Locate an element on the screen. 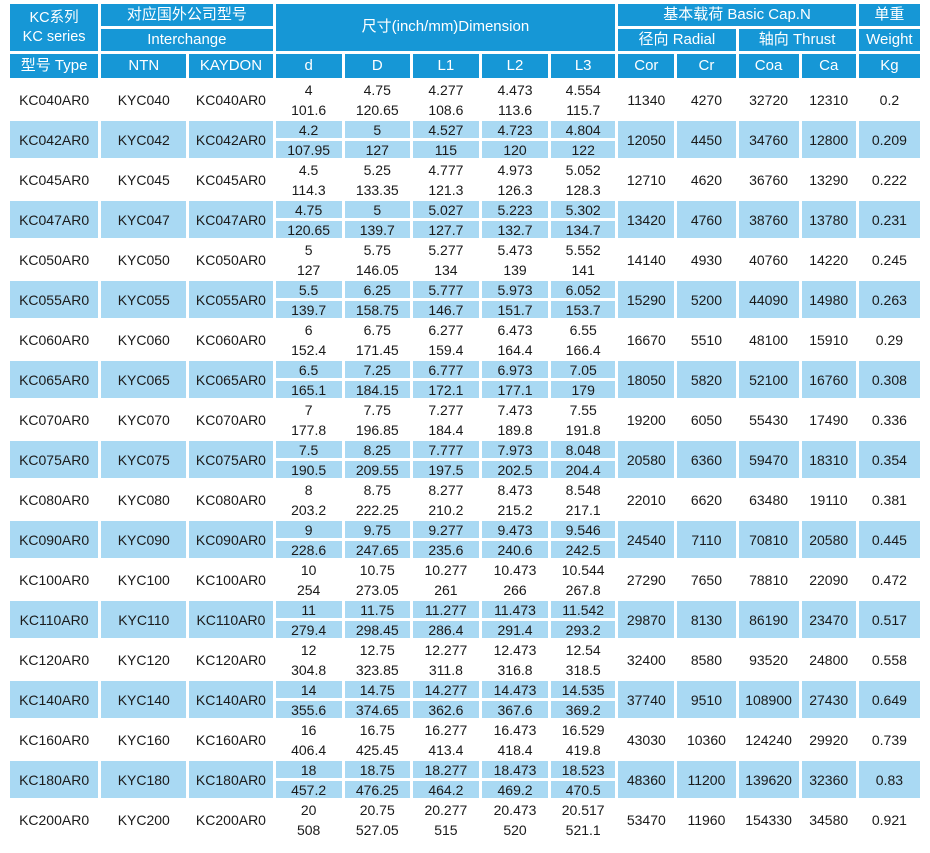 This screenshot has height=853, width=930. l1-mm-value: 108.6 is located at coordinates (446, 109).